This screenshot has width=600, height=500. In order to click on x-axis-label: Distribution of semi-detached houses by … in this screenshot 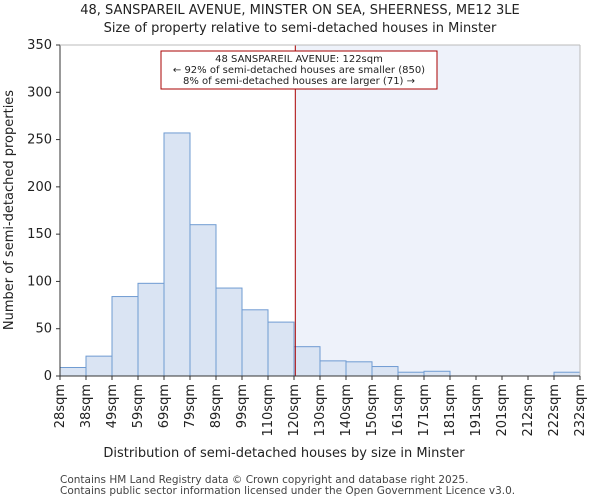, I will do `click(284, 453)`.